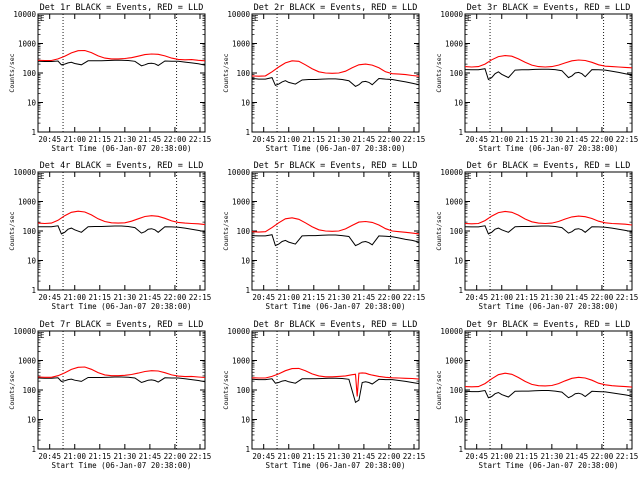 This screenshot has height=480, width=640. What do you see at coordinates (549, 166) in the screenshot?
I see `panel-title: Det 6r BLACK = Events, RED = LLD` at bounding box center [549, 166].